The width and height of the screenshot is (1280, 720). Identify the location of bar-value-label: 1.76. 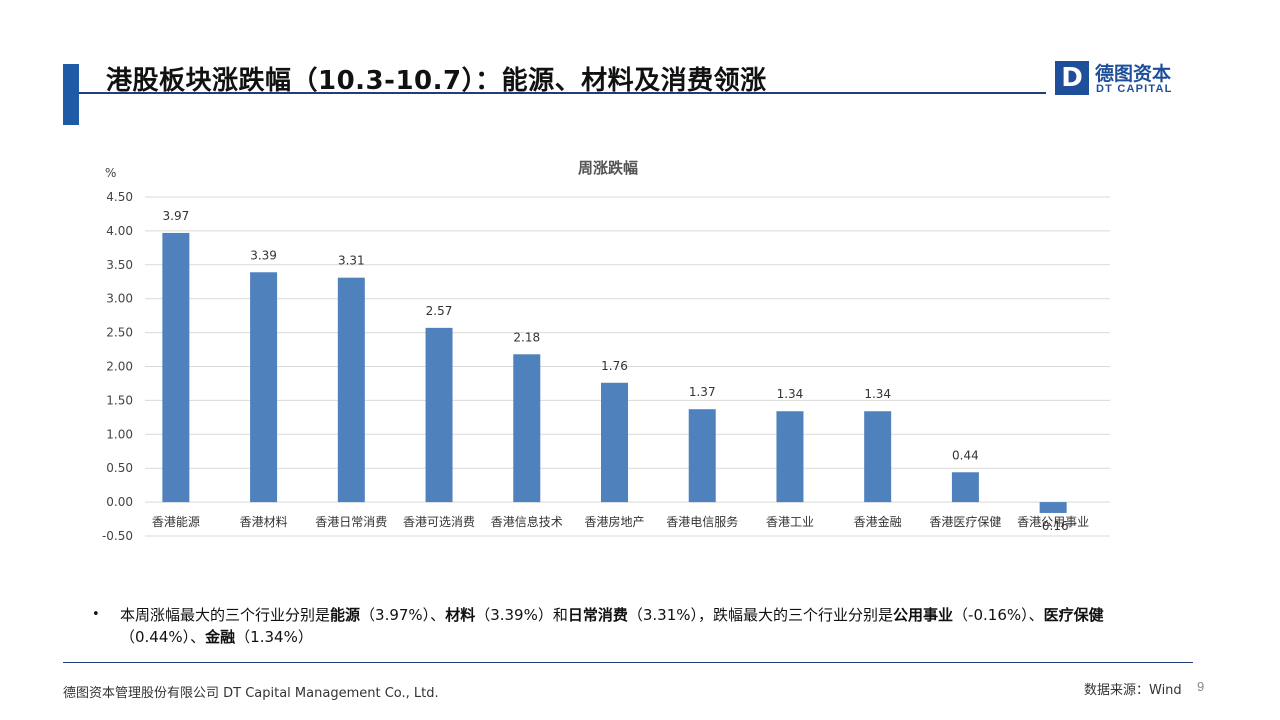
(614, 366).